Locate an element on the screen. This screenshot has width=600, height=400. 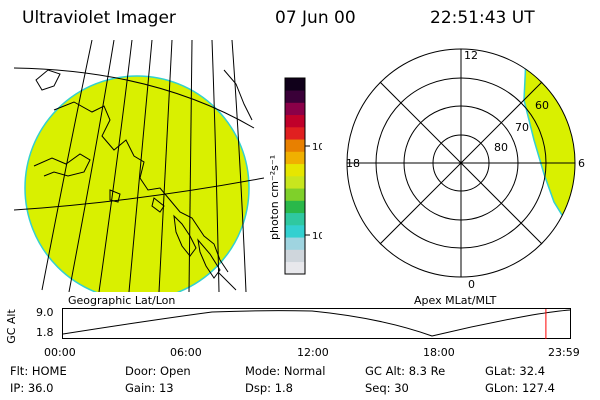
mlt-label-0: 0 is located at coordinates (471, 284).